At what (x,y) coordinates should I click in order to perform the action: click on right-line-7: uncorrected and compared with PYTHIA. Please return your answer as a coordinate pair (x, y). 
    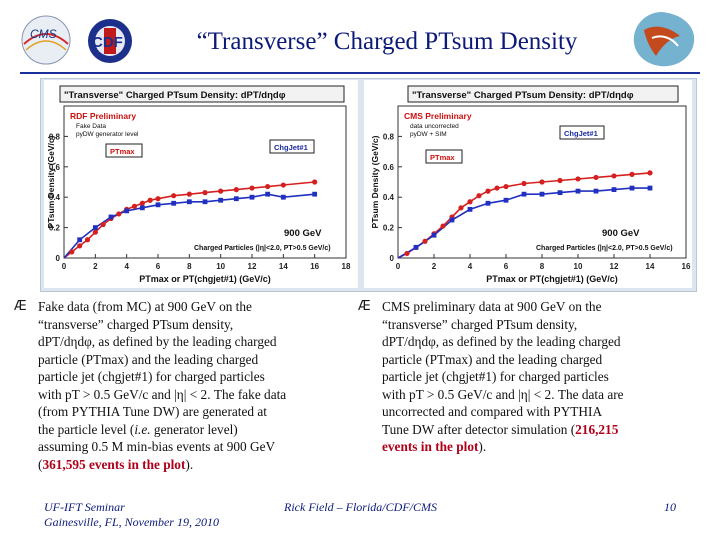
    Looking at the image, I should click on (492, 411).